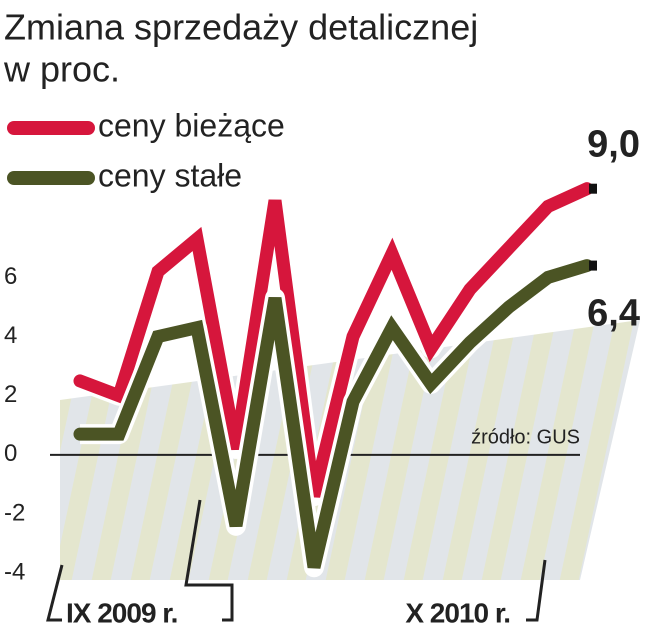 The height and width of the screenshot is (640, 650). Describe the element at coordinates (61, 69) in the screenshot. I see `chart-subtitle: w proc.` at that location.